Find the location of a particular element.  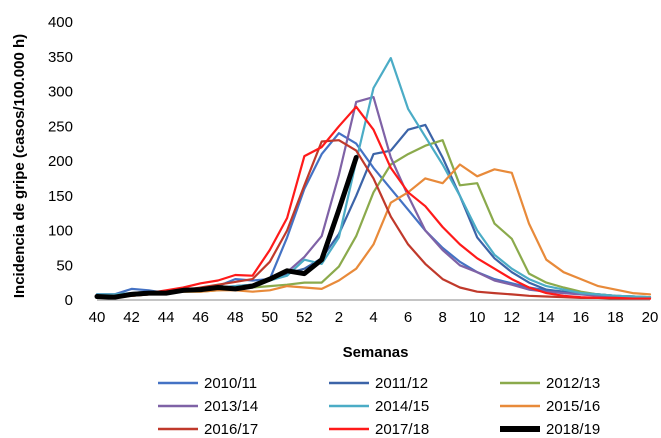

y-tick-label: 400 is located at coordinates (60, 22).